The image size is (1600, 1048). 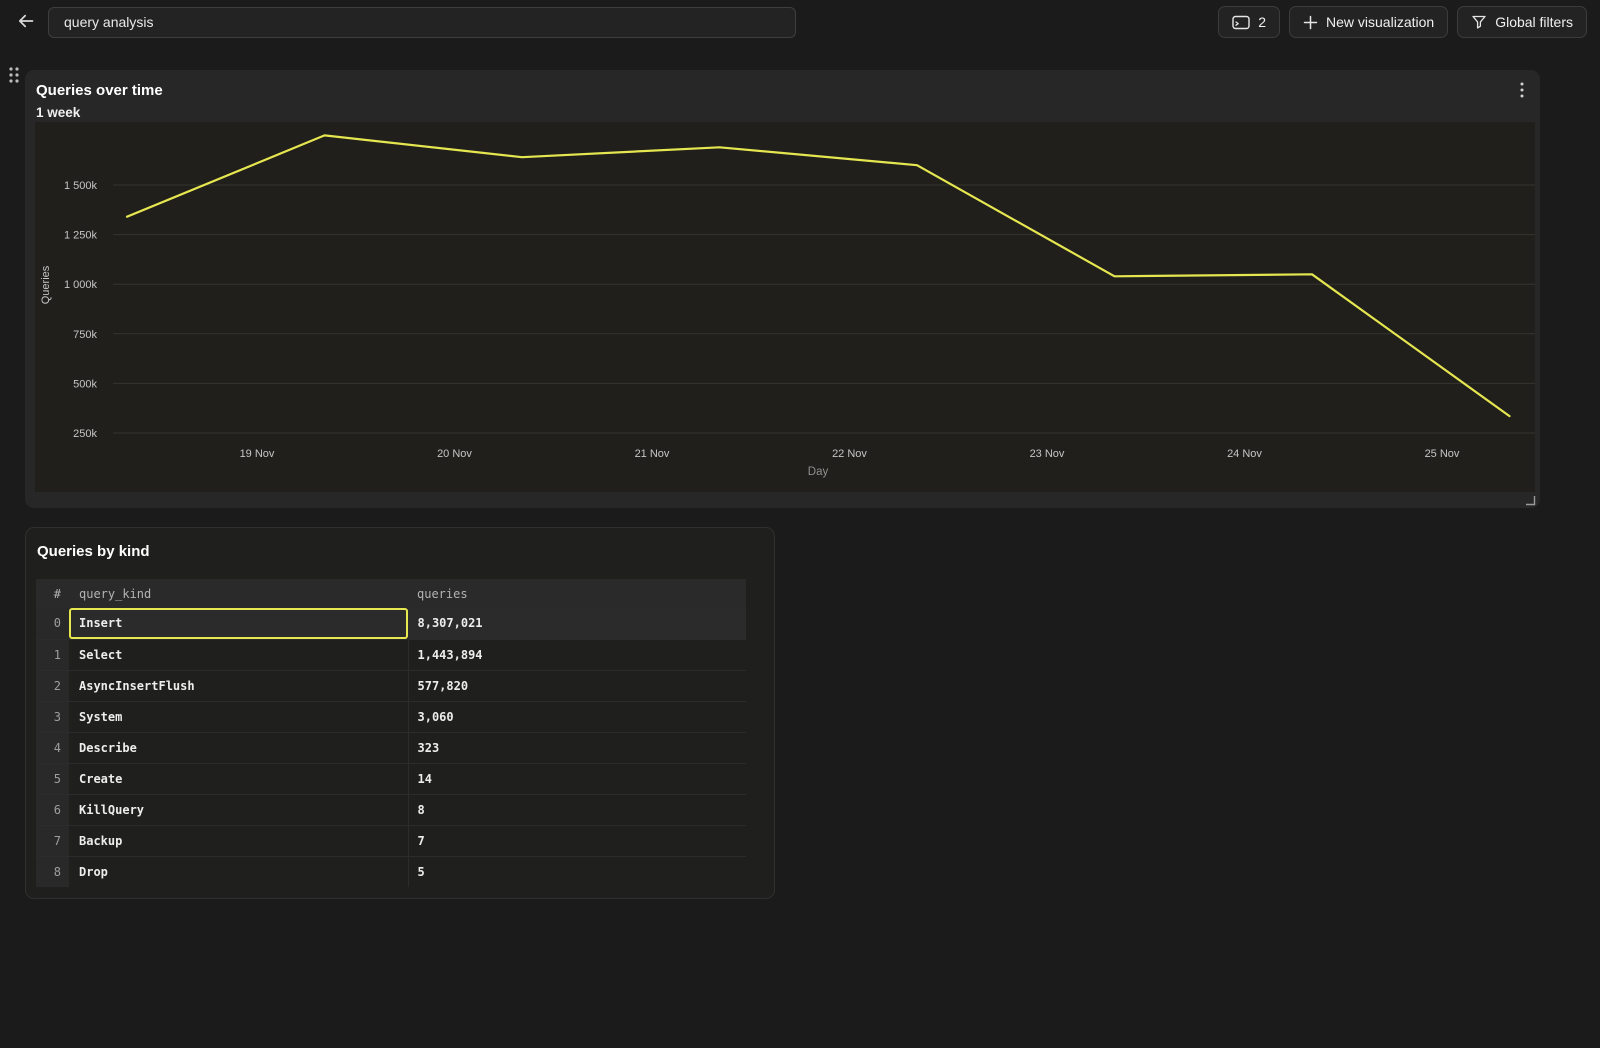 What do you see at coordinates (52, 871) in the screenshot?
I see `row-index: 8` at bounding box center [52, 871].